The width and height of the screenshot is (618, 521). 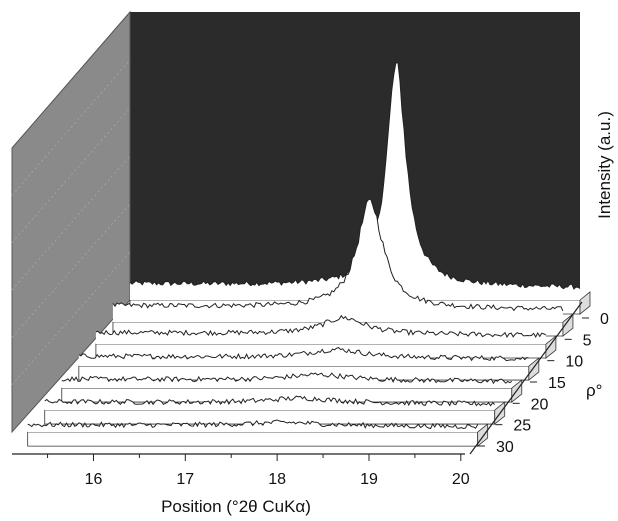 I want to click on x-axis-title: Position (°2θ CuKα), so click(x=236, y=506).